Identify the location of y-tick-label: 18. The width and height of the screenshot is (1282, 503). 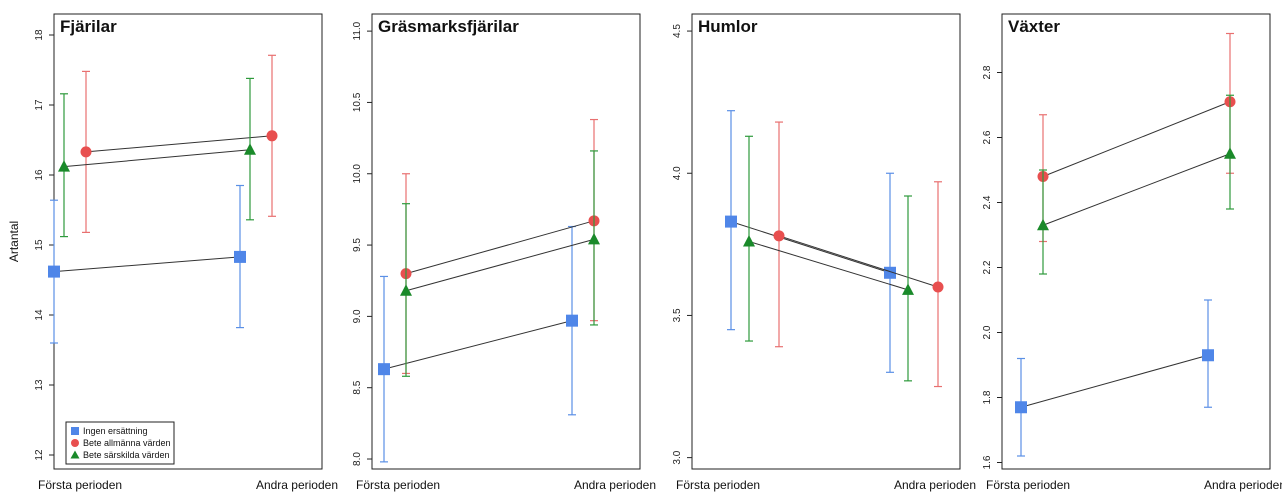
(39, 35).